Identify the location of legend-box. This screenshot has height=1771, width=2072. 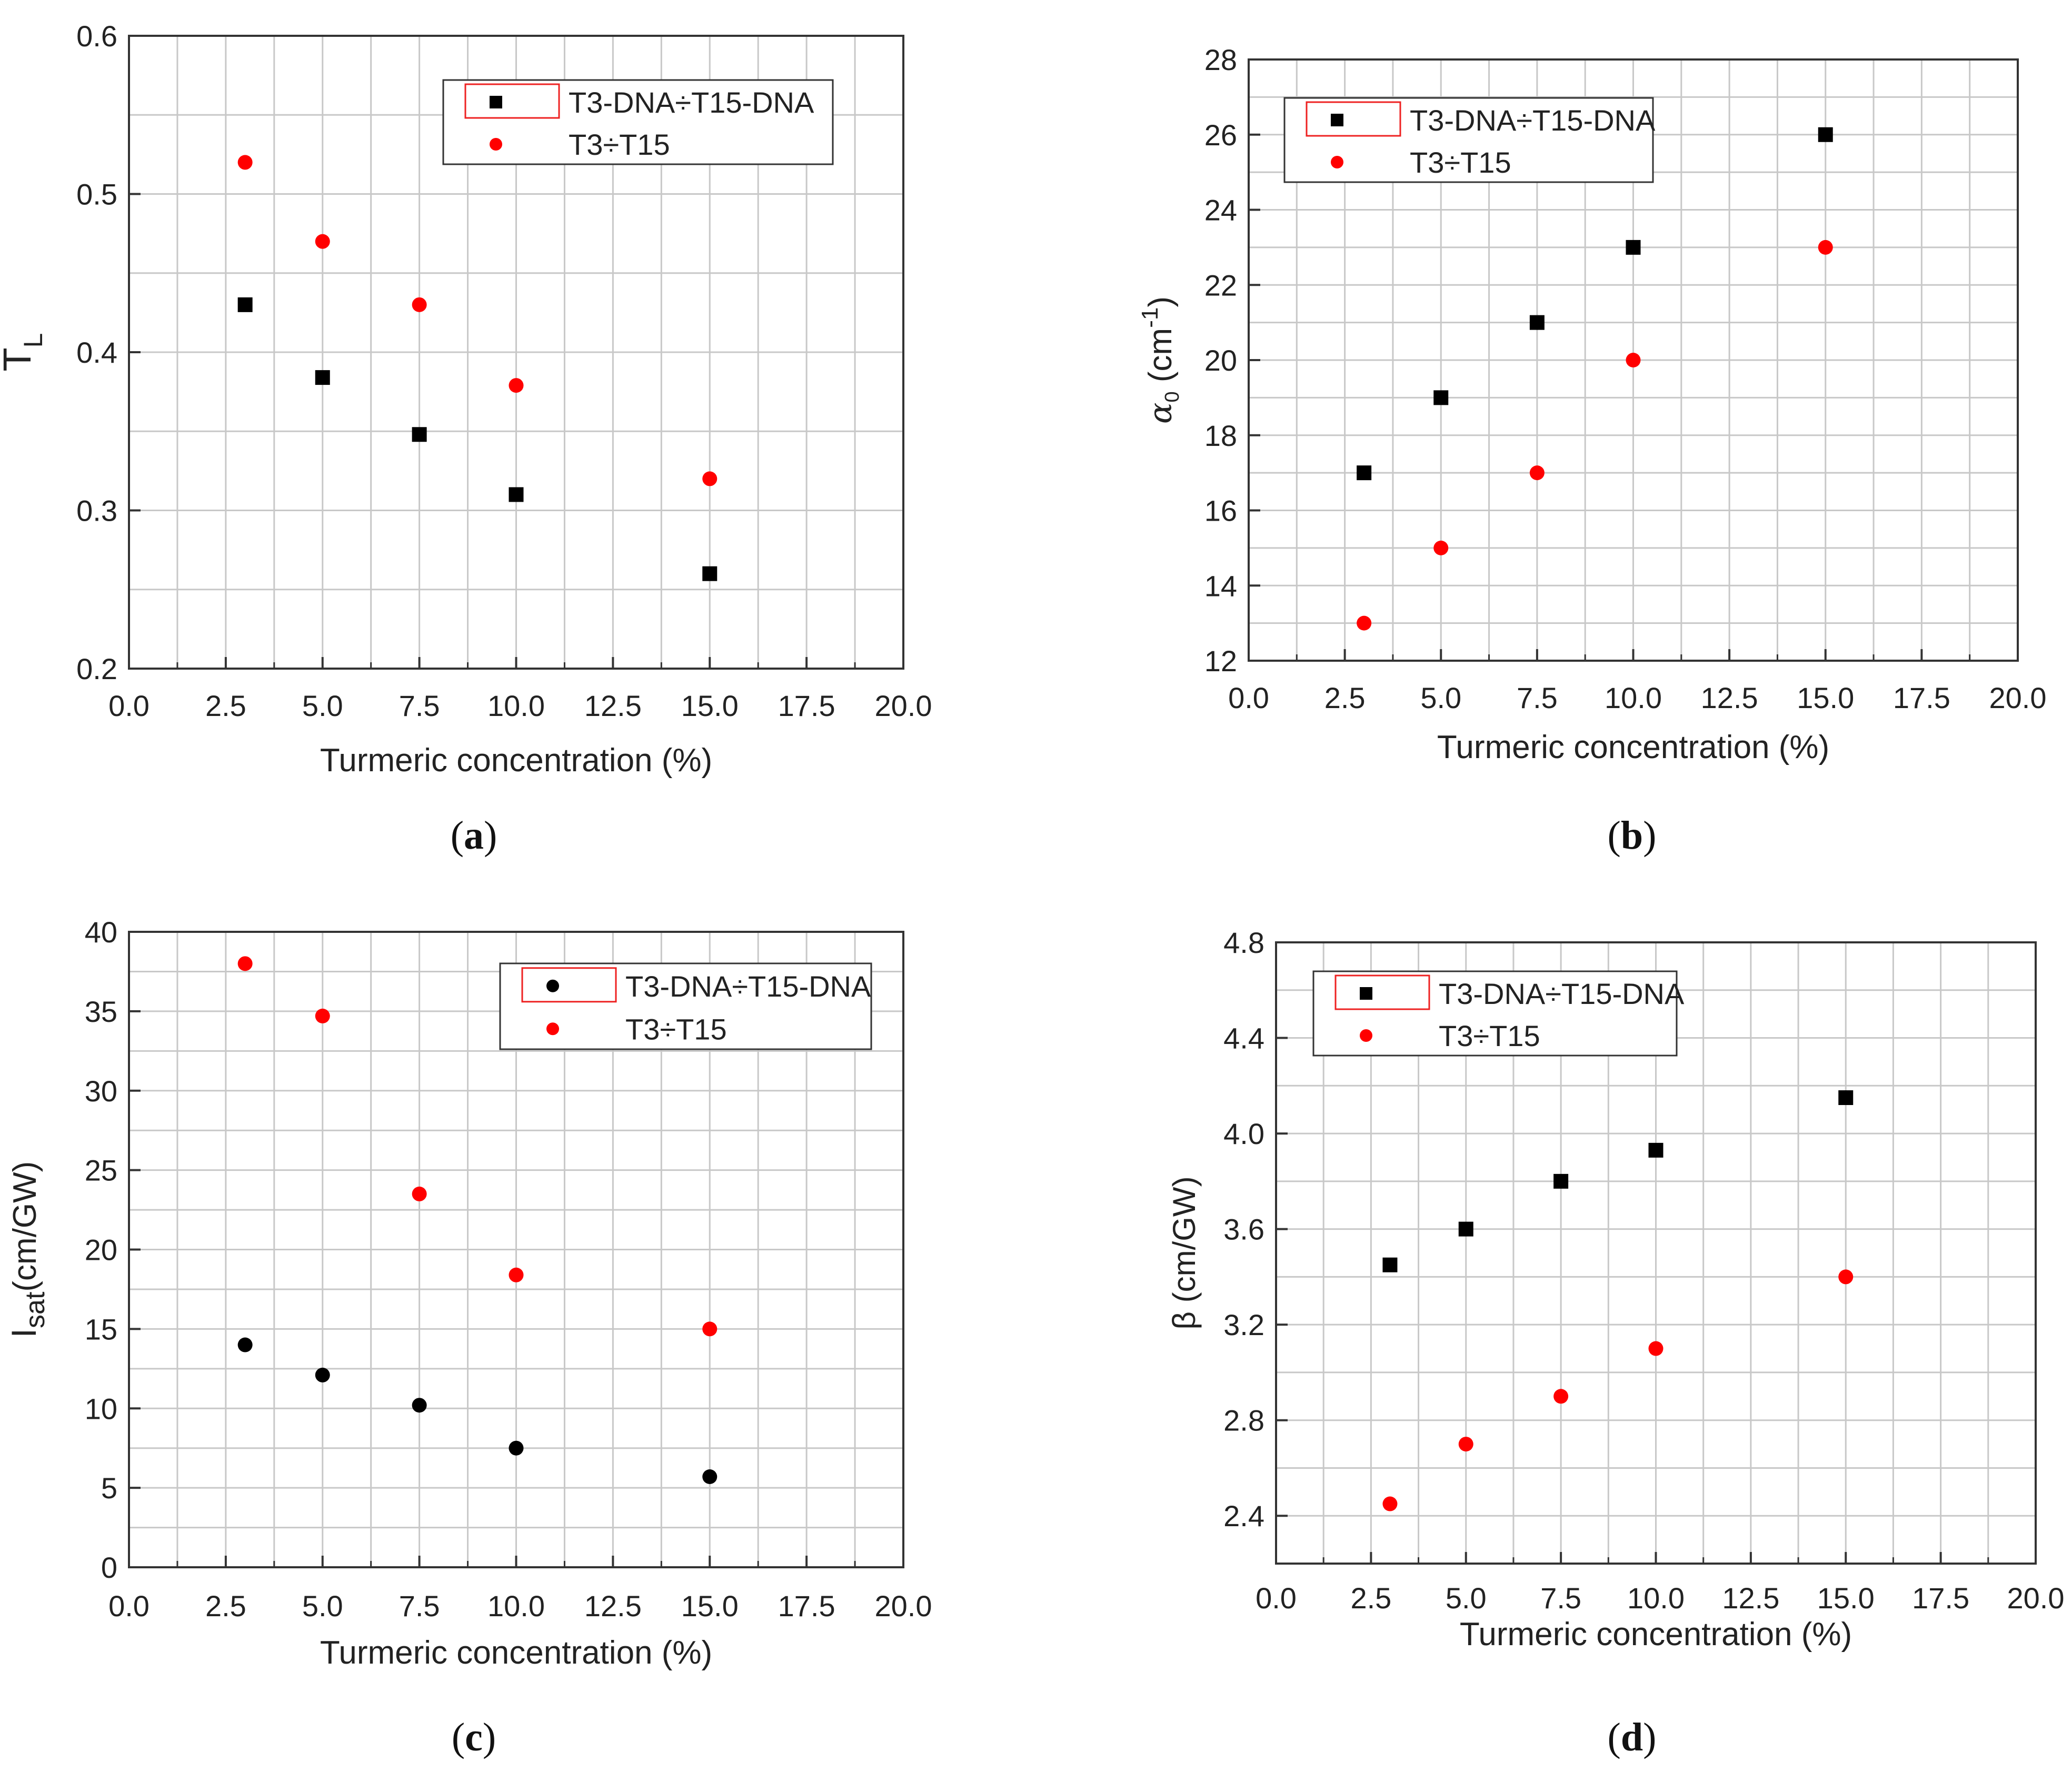
(638, 122).